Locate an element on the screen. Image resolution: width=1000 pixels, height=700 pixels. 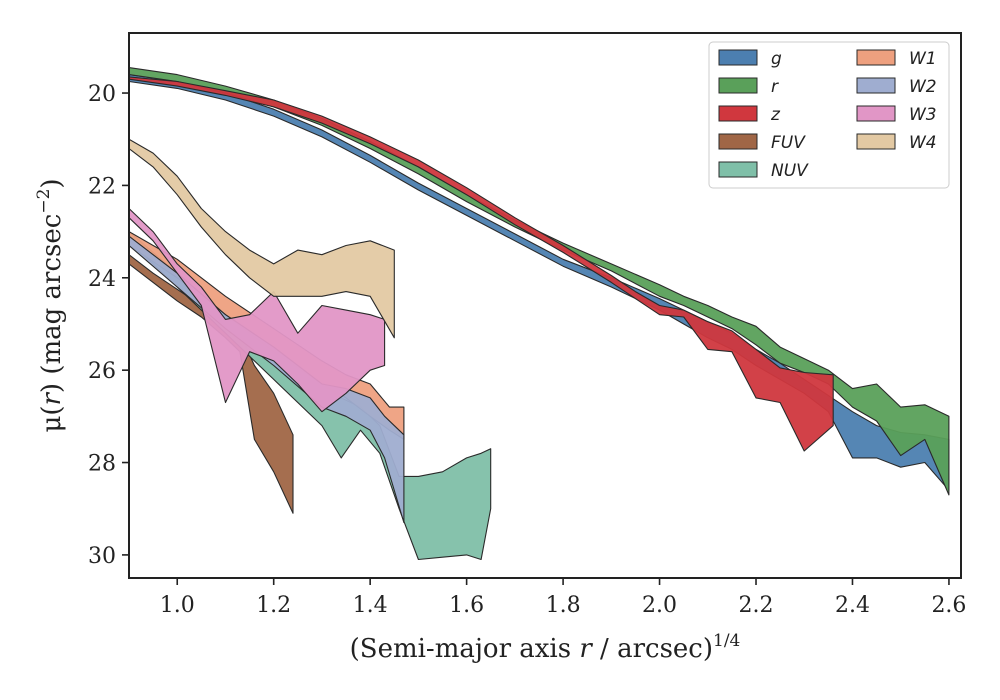
legend-item-z: z is located at coordinates (749, 115).